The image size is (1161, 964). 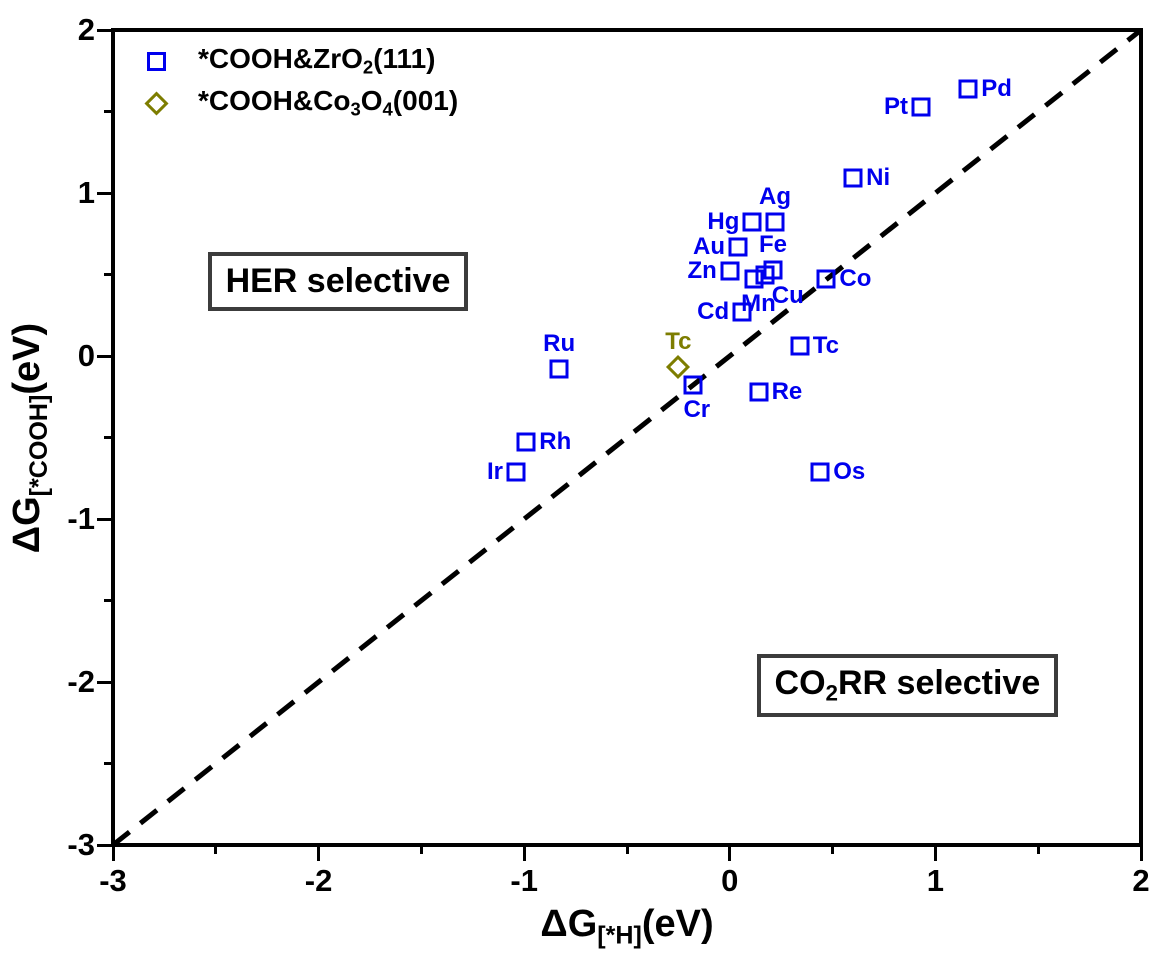 What do you see at coordinates (752, 222) in the screenshot?
I see `data-point-zro2-Hg` at bounding box center [752, 222].